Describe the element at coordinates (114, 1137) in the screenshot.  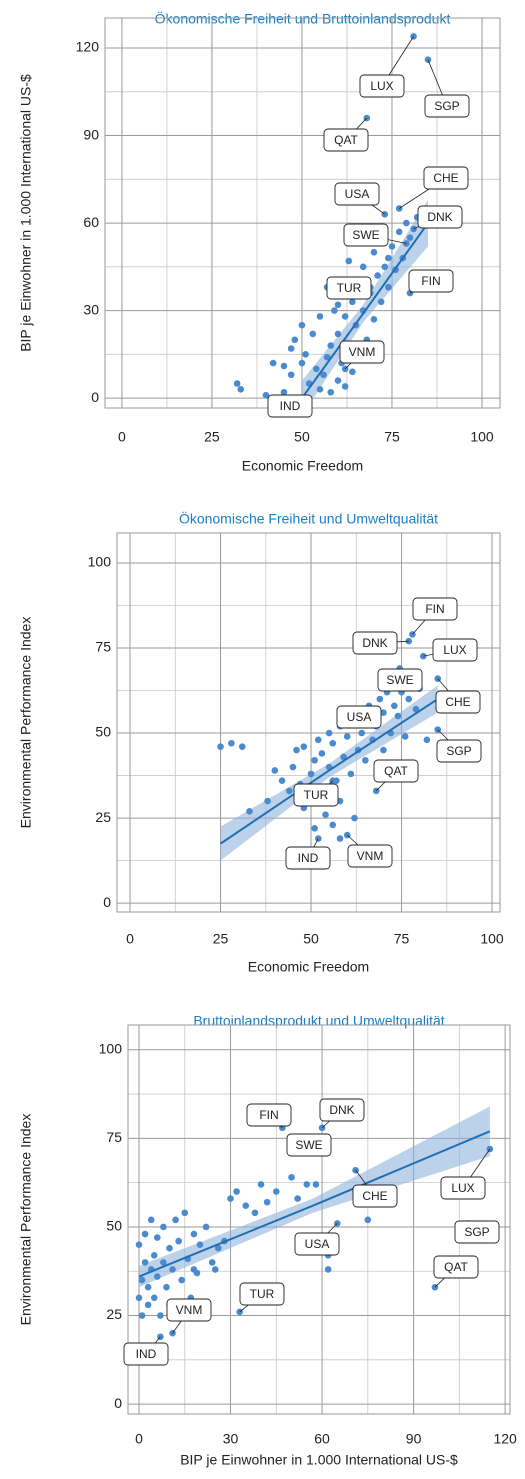
I see `y-tick-label: 75` at that location.